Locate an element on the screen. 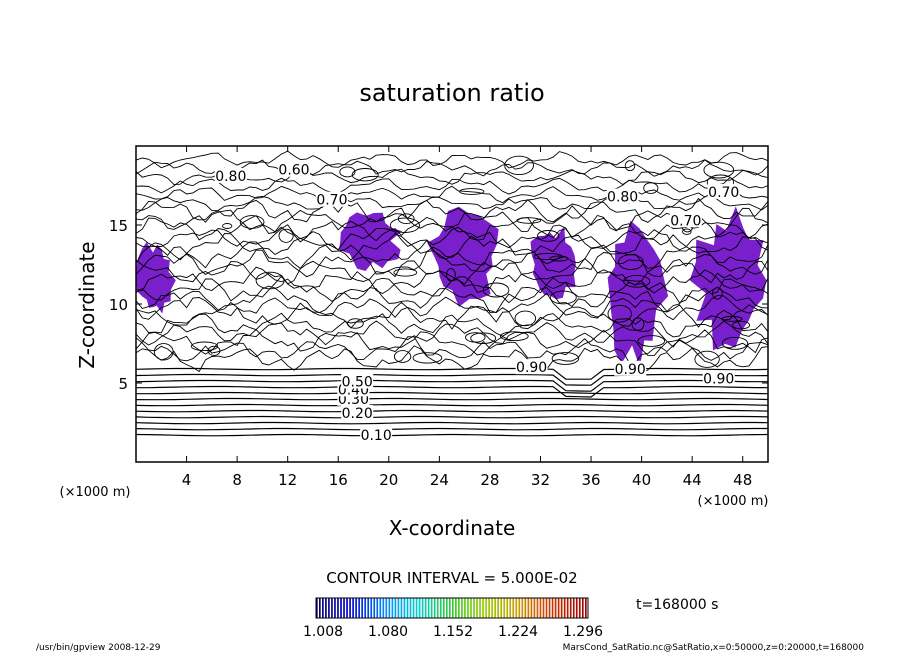 Image resolution: width=904 pixels, height=654 pixels. colorbar-tick-label: 1.224 is located at coordinates (518, 632).